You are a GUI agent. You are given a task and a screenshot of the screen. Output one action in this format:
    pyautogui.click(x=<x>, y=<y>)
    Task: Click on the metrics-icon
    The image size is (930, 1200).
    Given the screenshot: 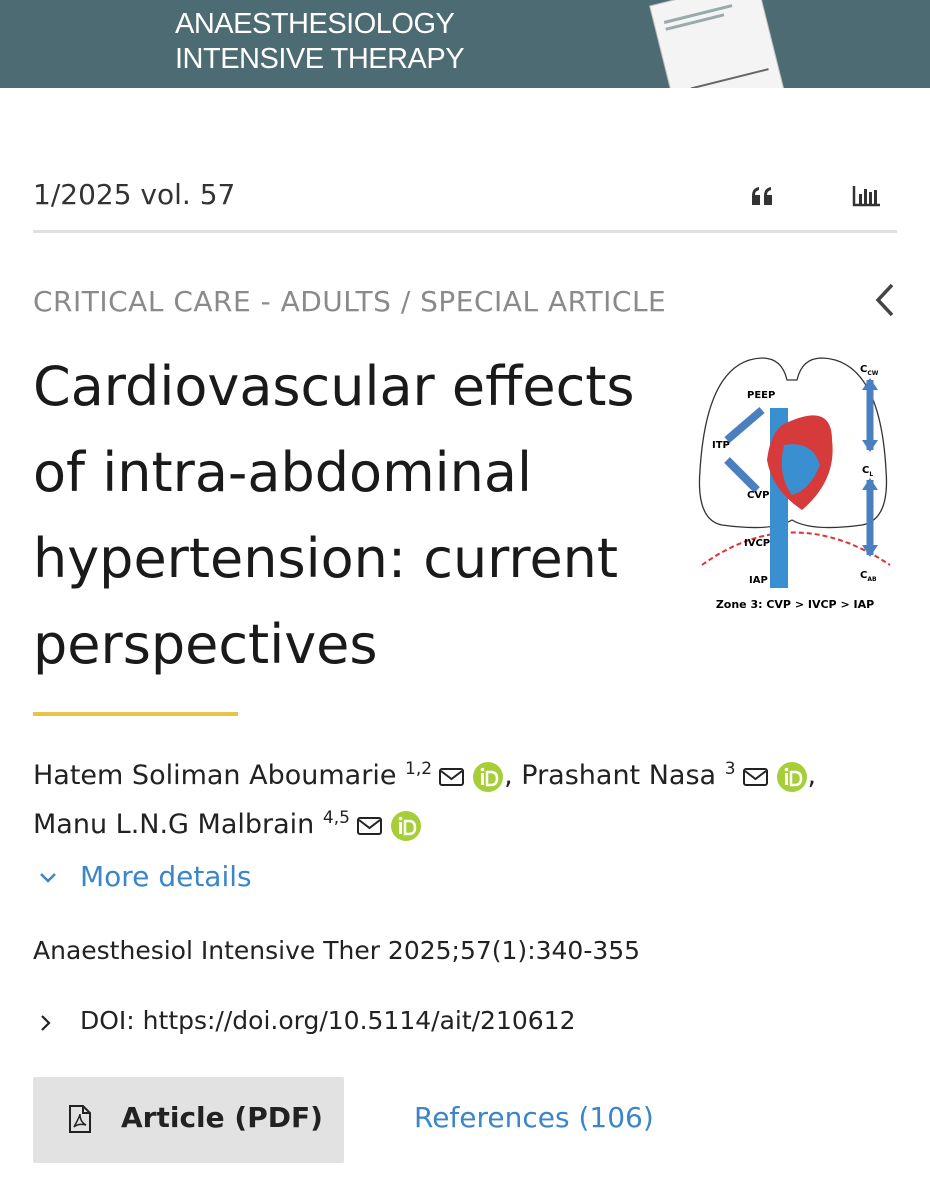 What is the action you would take?
    pyautogui.click(x=867, y=196)
    